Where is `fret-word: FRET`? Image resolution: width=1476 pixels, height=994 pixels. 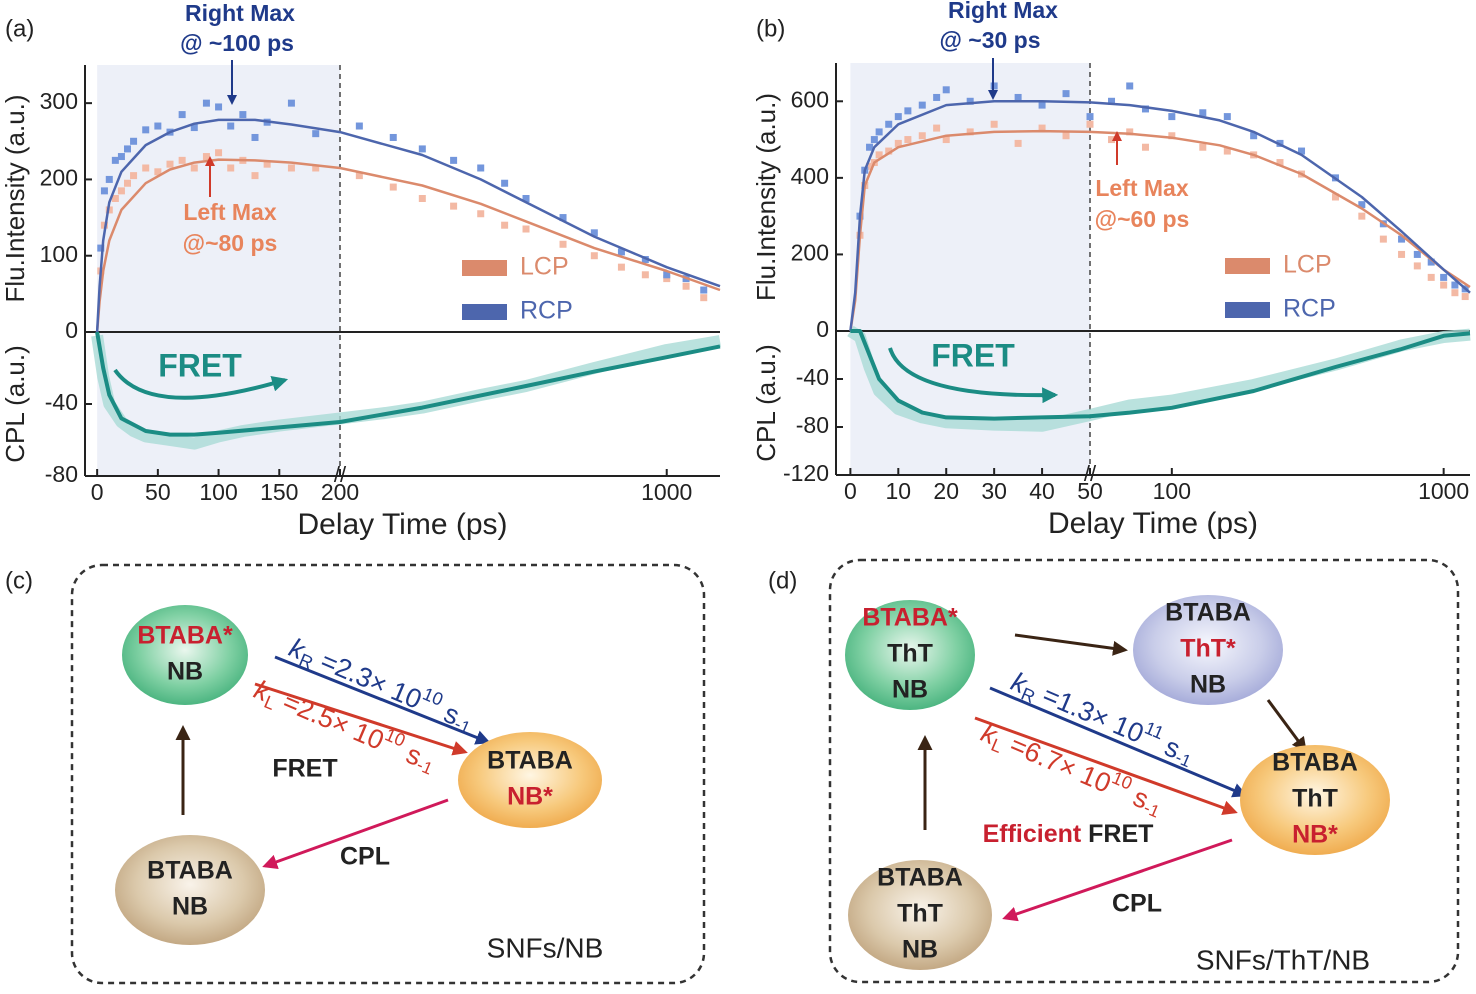 fret-word: FRET is located at coordinates (1117, 834).